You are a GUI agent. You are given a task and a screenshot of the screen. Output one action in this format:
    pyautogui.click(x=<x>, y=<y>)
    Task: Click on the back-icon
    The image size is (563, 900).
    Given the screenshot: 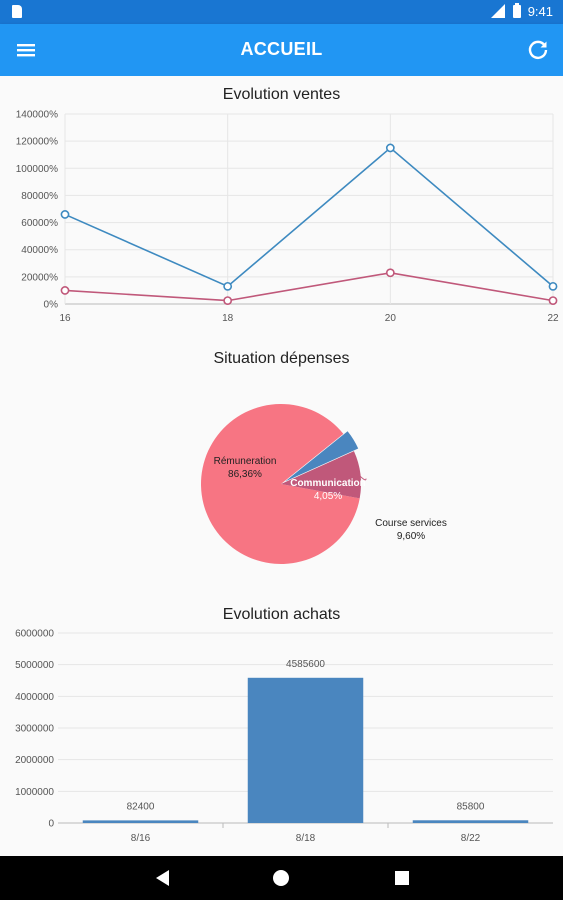 What is the action you would take?
    pyautogui.click(x=163, y=878)
    